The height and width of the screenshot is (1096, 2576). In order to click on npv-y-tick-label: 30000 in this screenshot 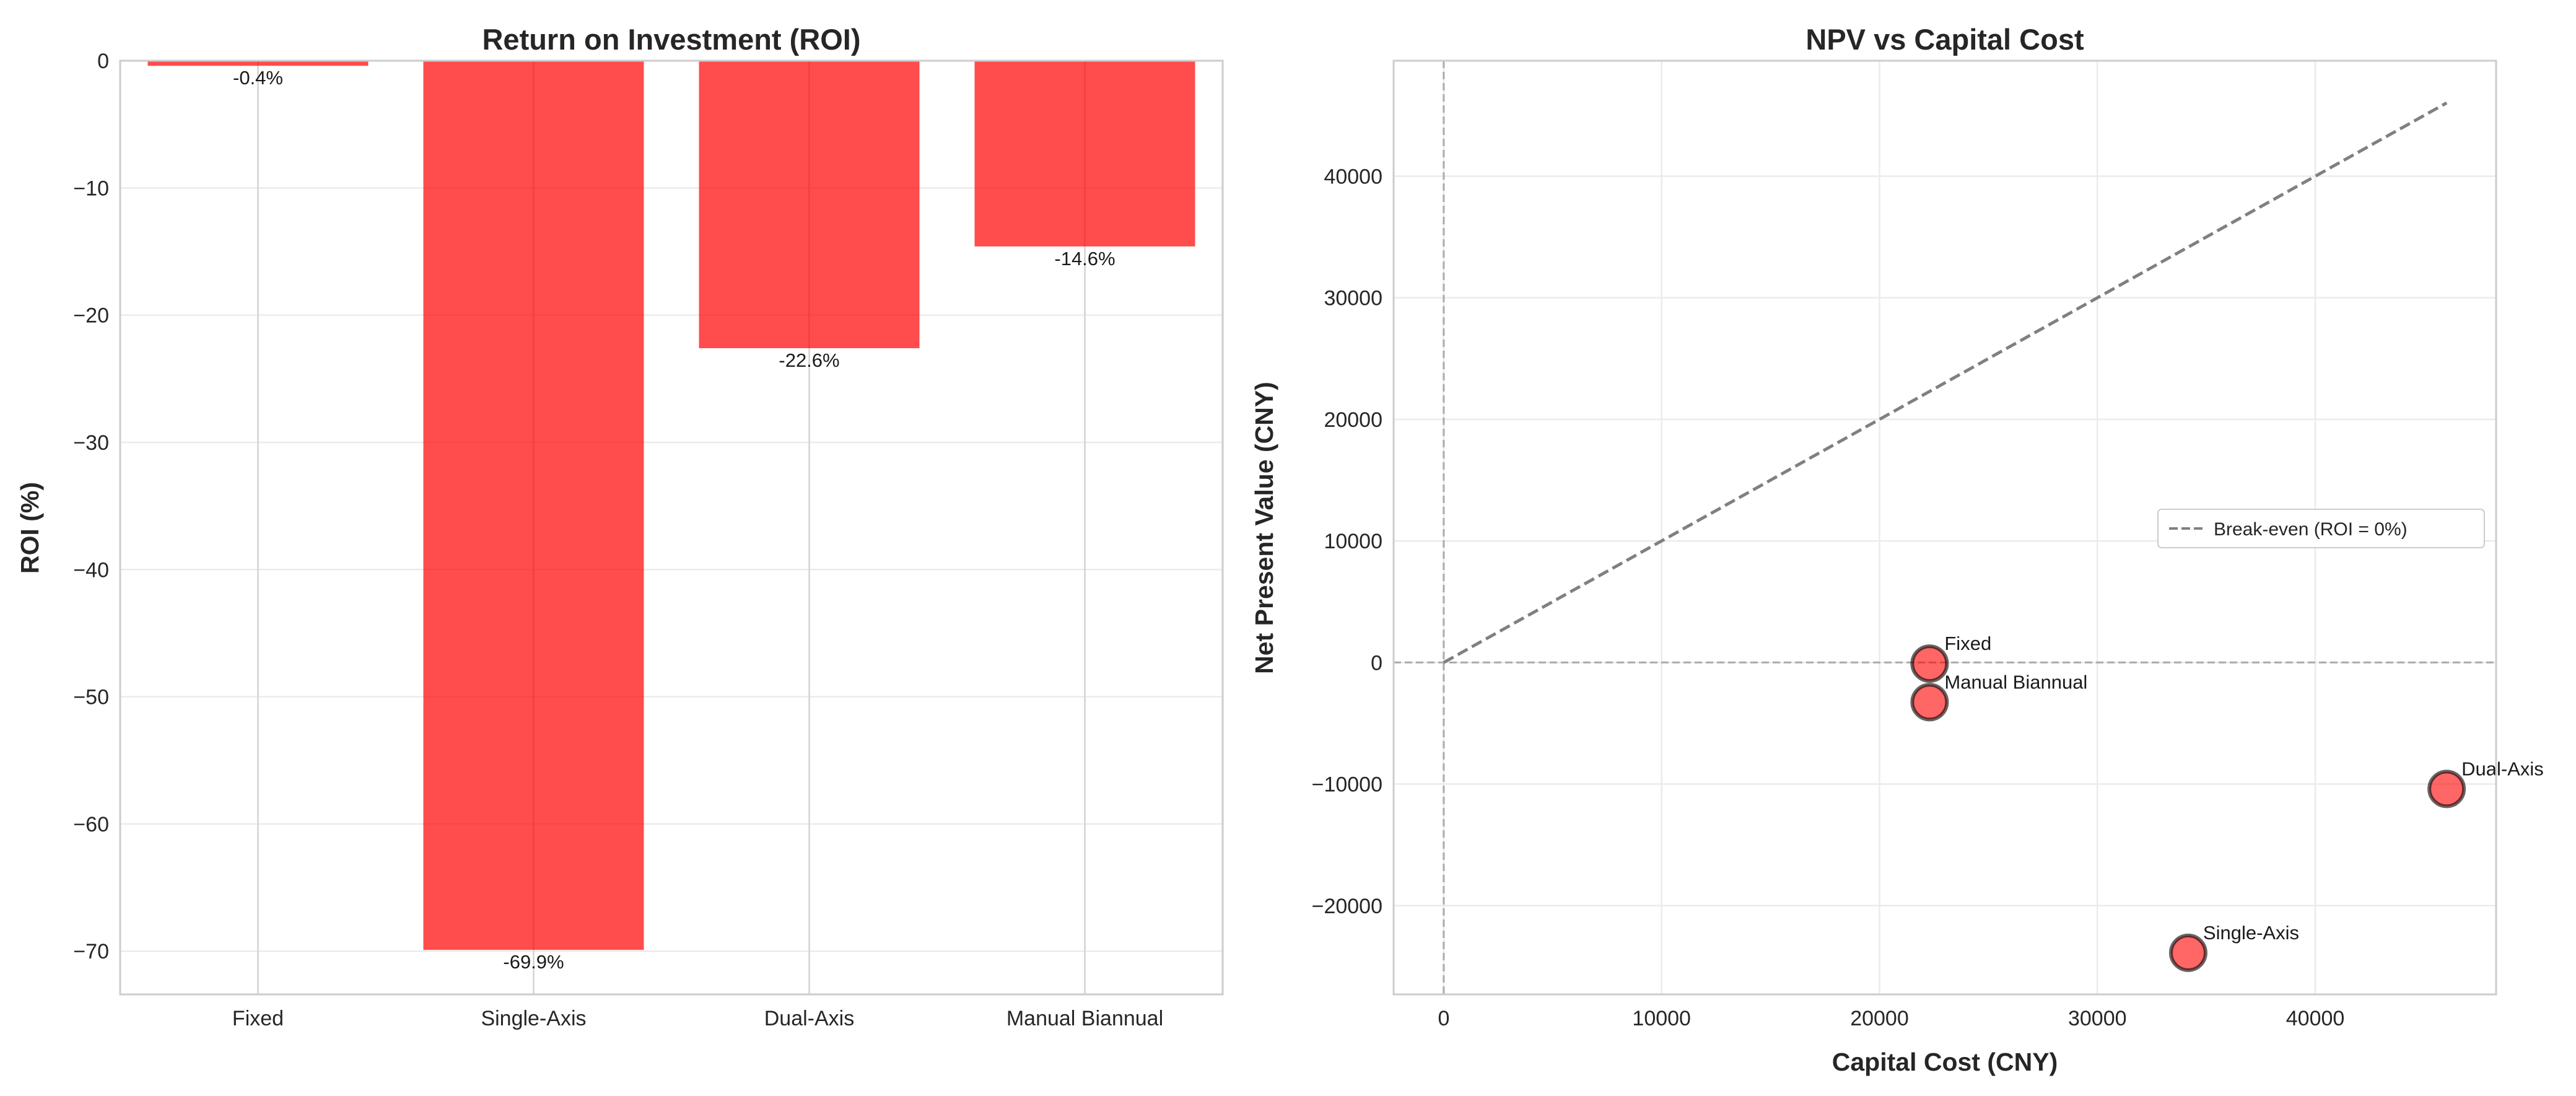, I will do `click(1353, 298)`.